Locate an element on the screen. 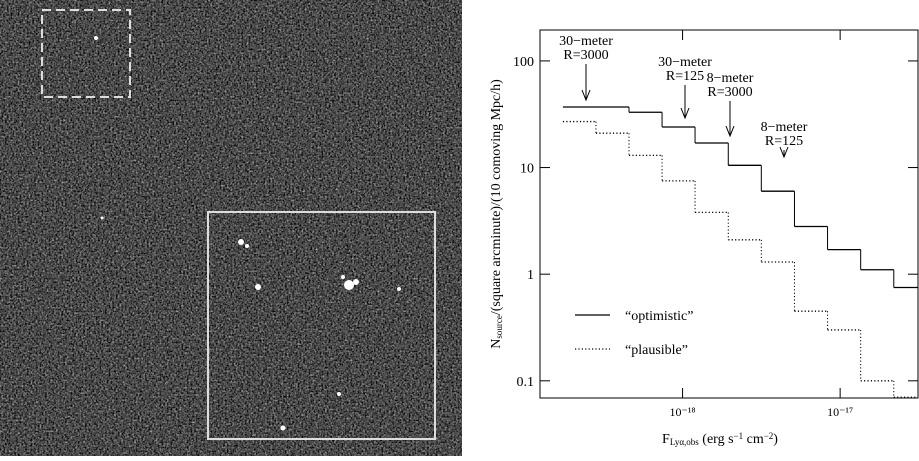  legend-label: “optimistic” is located at coordinates (659, 316).